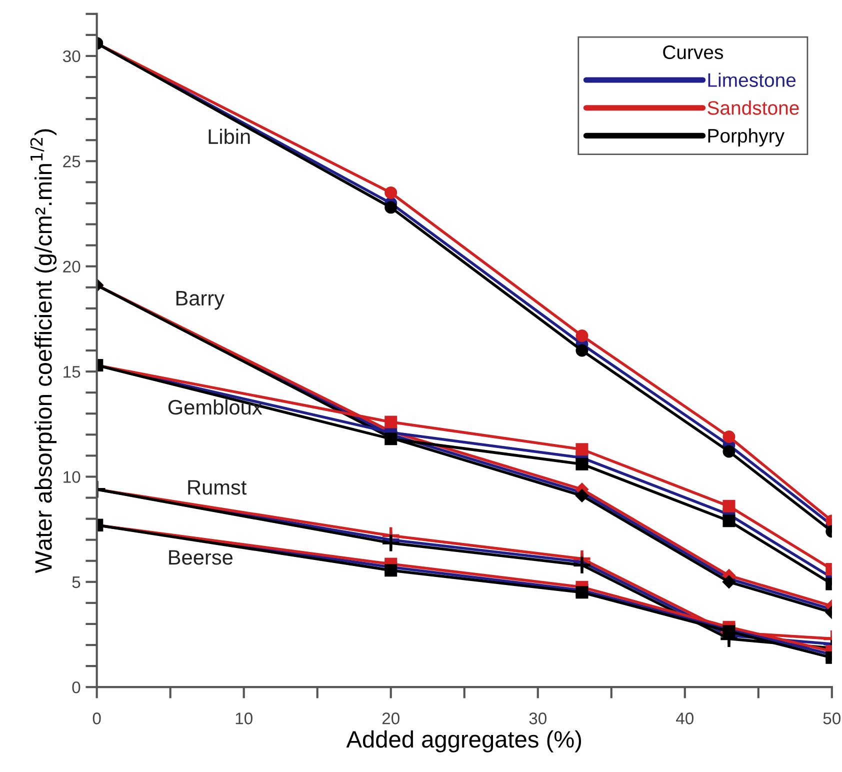 Image resolution: width=842 pixels, height=772 pixels. What do you see at coordinates (71, 266) in the screenshot?
I see `y-tick-label: 20` at bounding box center [71, 266].